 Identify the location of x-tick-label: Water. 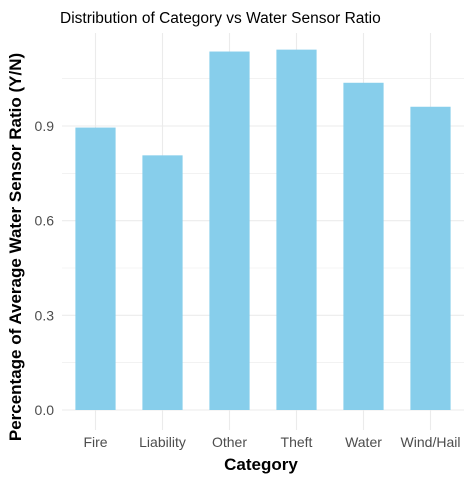
(363, 442).